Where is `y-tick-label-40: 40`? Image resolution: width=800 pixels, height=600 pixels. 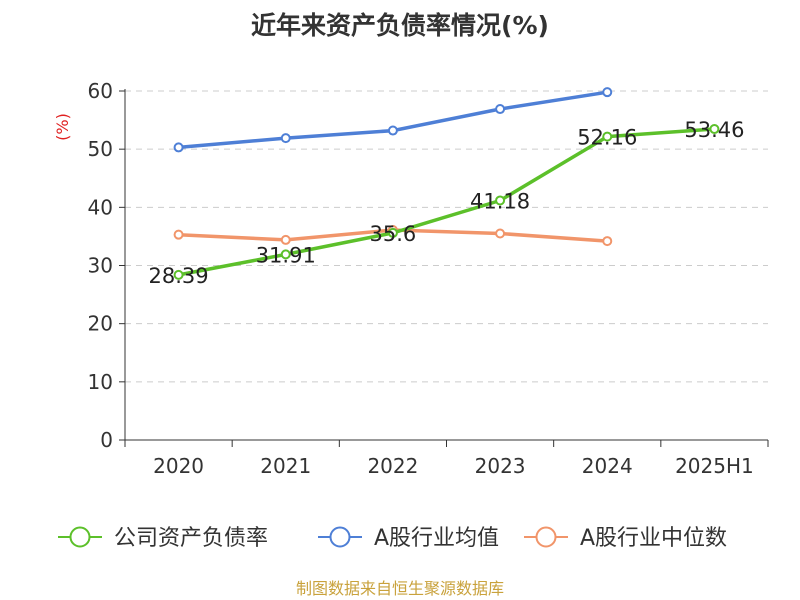
y-tick-label-40: 40 is located at coordinates (100, 207).